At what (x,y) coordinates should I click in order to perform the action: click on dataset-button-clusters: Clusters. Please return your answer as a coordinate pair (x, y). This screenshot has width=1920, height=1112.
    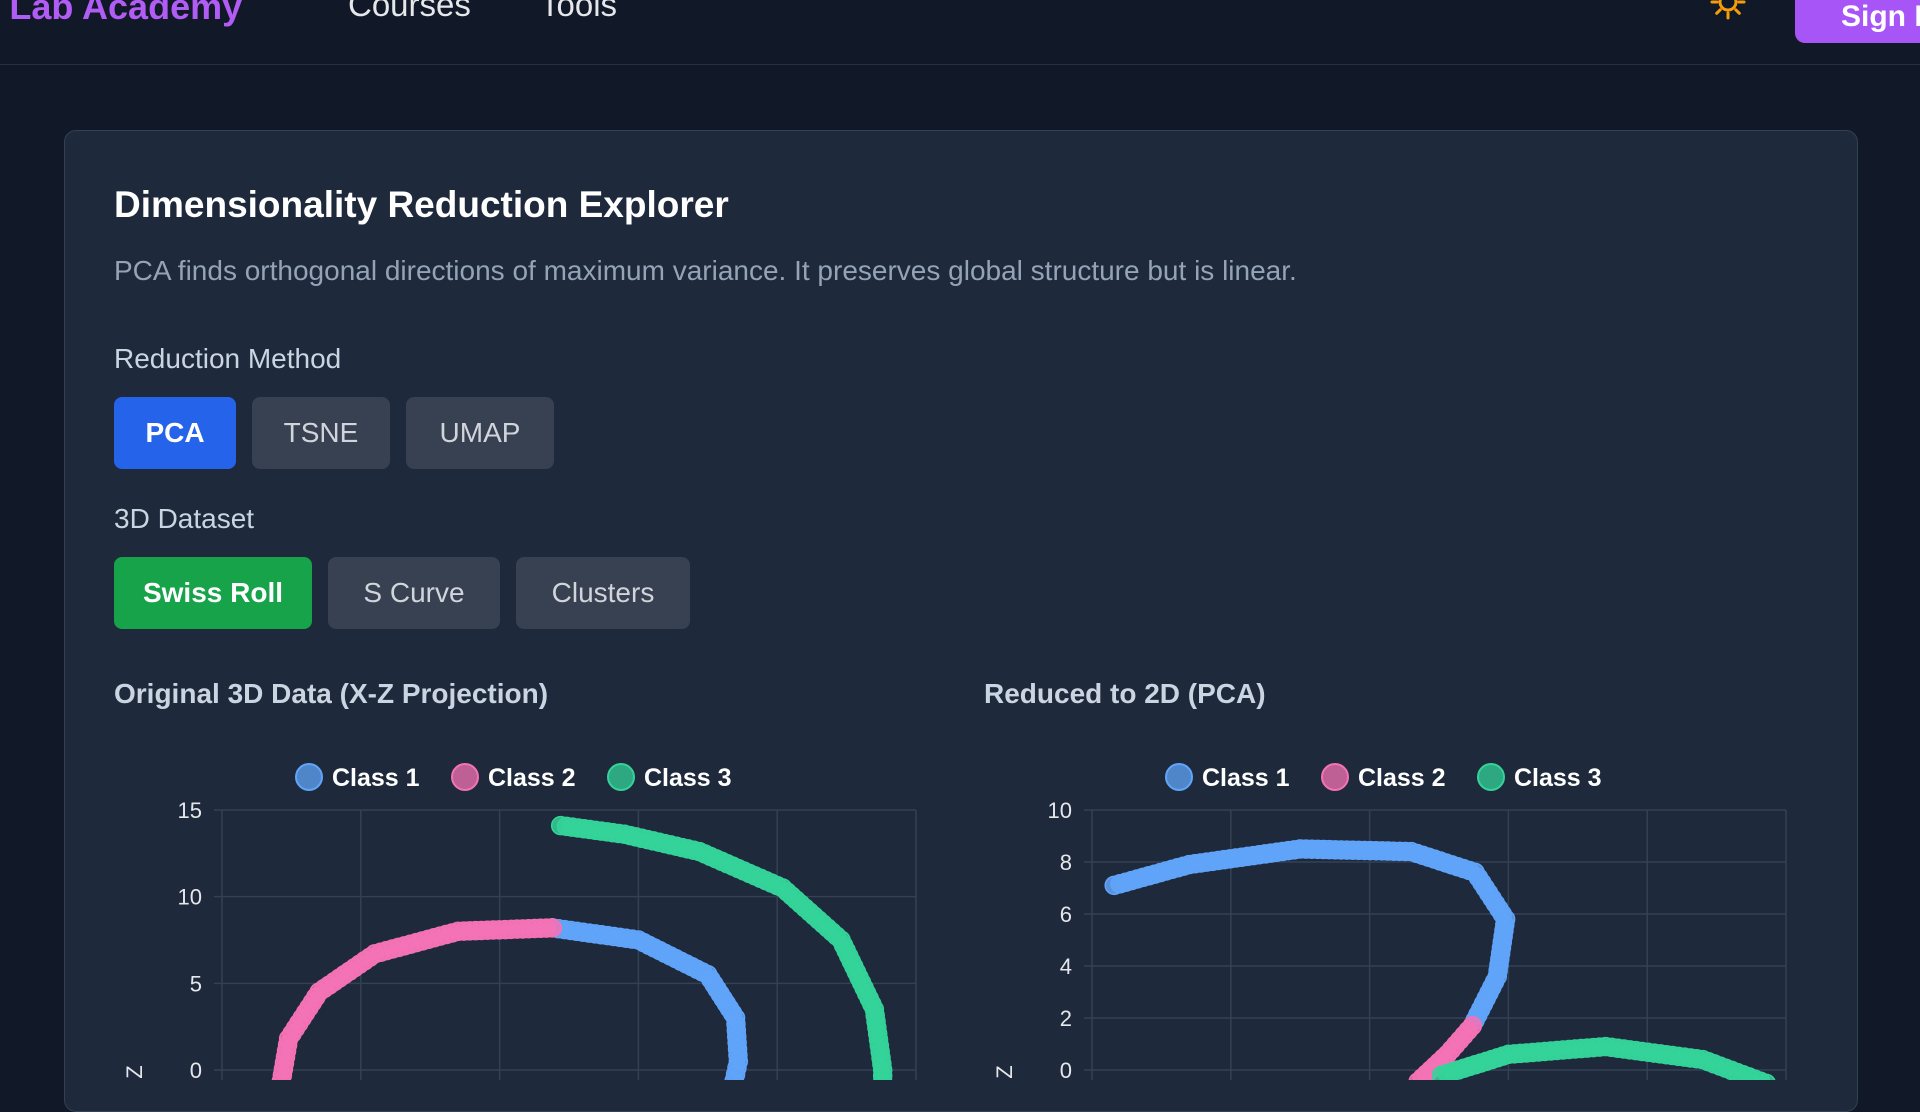
    Looking at the image, I should click on (603, 593).